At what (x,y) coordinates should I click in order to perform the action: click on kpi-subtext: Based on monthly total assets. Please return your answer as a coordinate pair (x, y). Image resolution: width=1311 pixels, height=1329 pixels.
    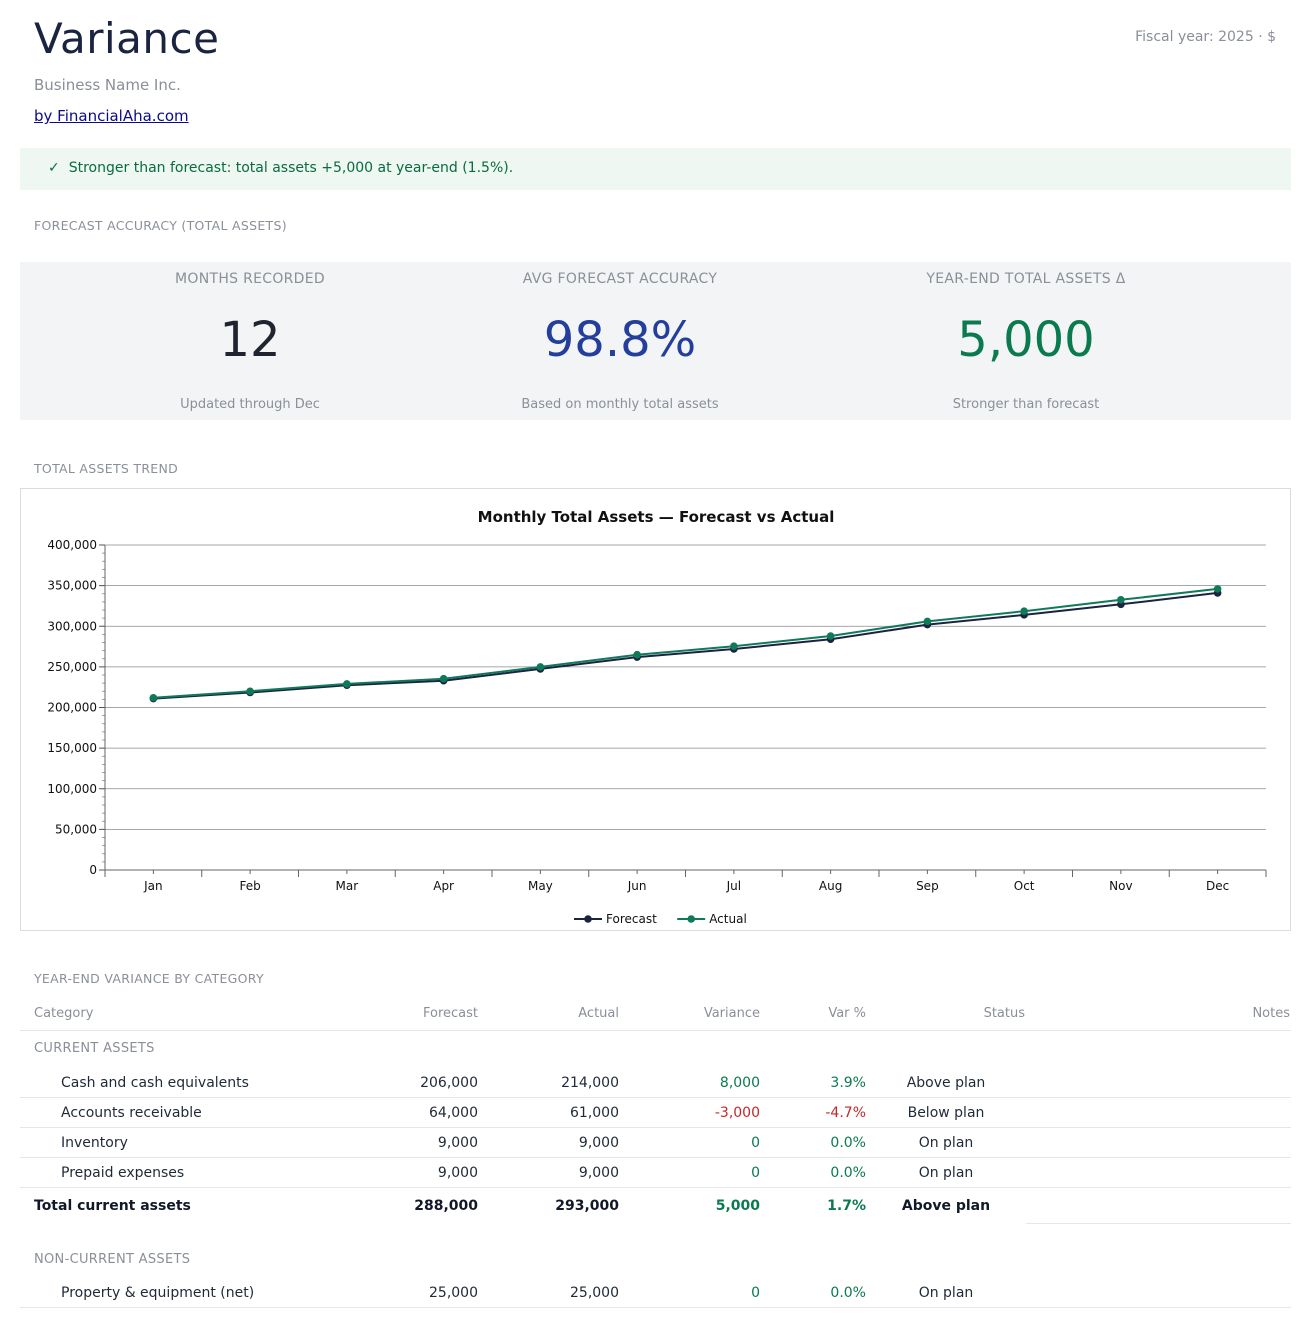
    Looking at the image, I should click on (620, 404).